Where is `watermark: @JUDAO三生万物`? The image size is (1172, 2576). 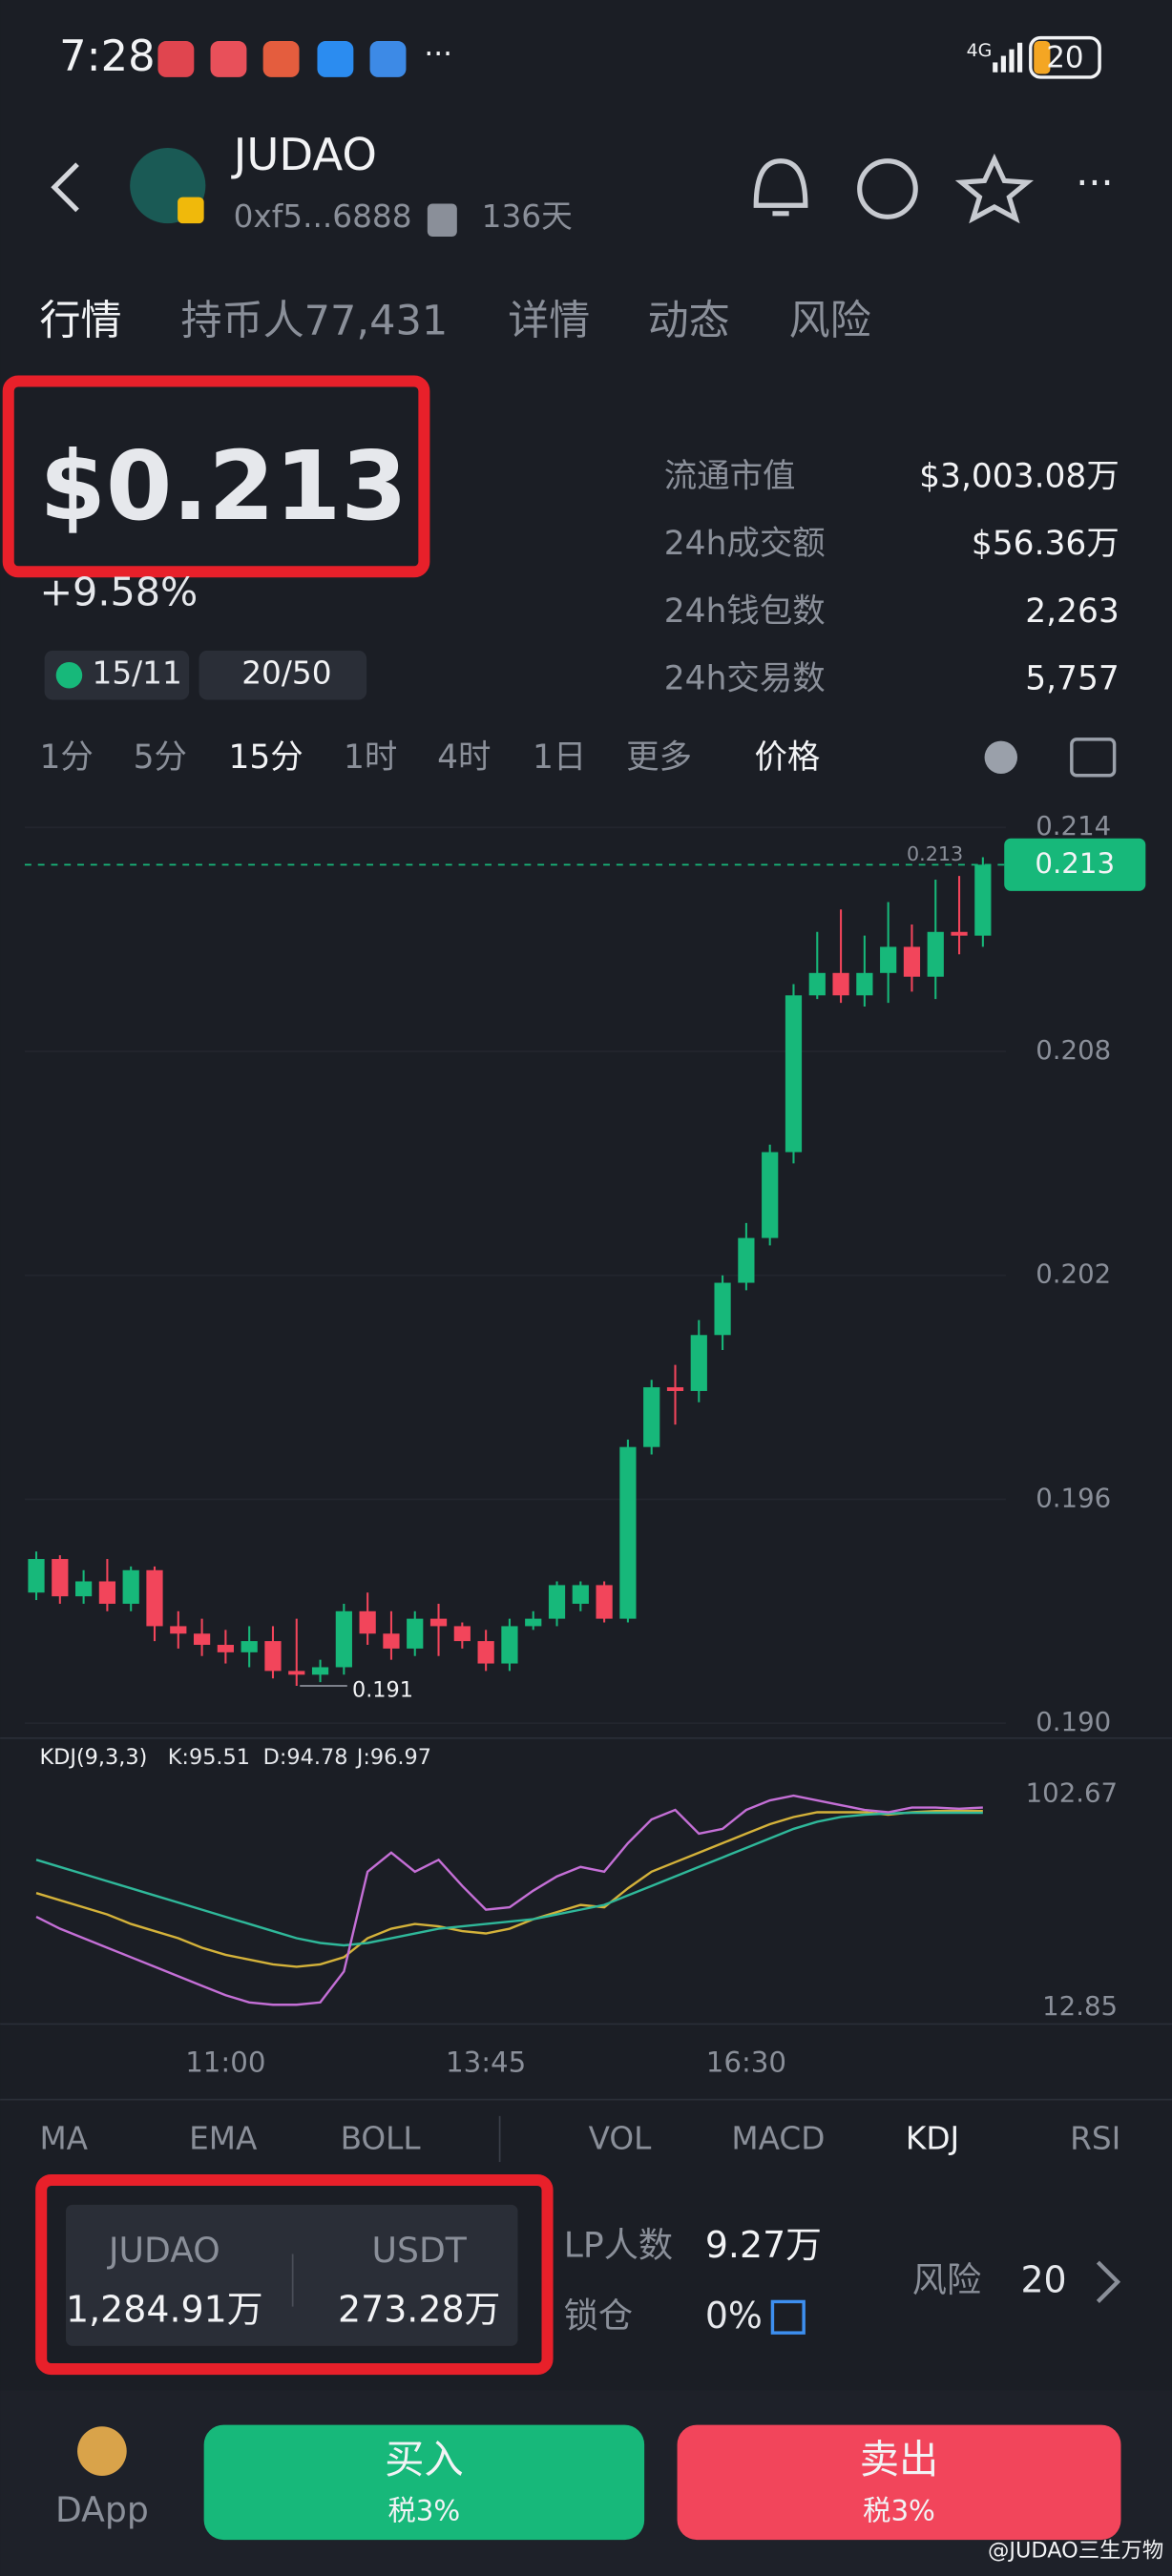
watermark: @JUDAO三生万物 is located at coordinates (1075, 2551).